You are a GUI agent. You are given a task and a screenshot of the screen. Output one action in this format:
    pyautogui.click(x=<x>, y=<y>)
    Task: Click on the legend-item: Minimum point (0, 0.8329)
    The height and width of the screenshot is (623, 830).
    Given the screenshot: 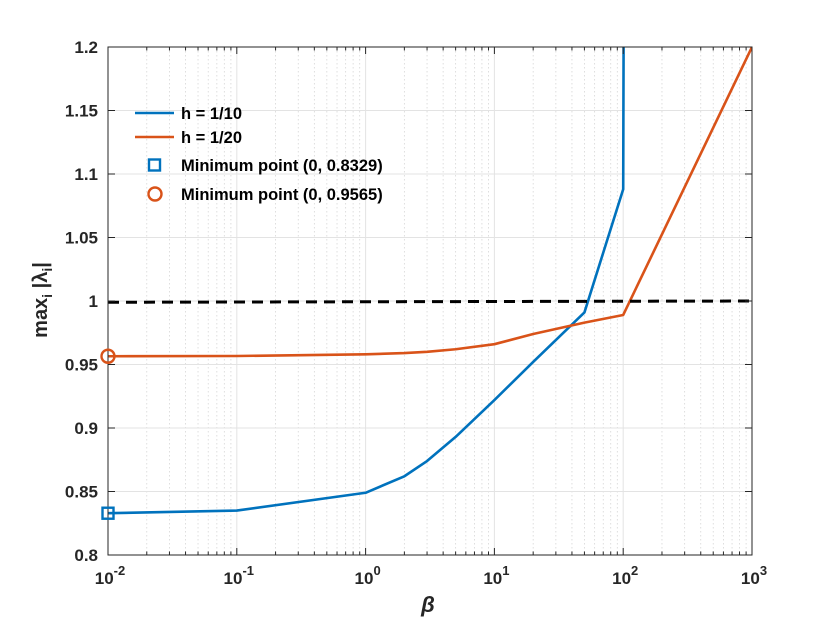 What is the action you would take?
    pyautogui.click(x=265, y=166)
    